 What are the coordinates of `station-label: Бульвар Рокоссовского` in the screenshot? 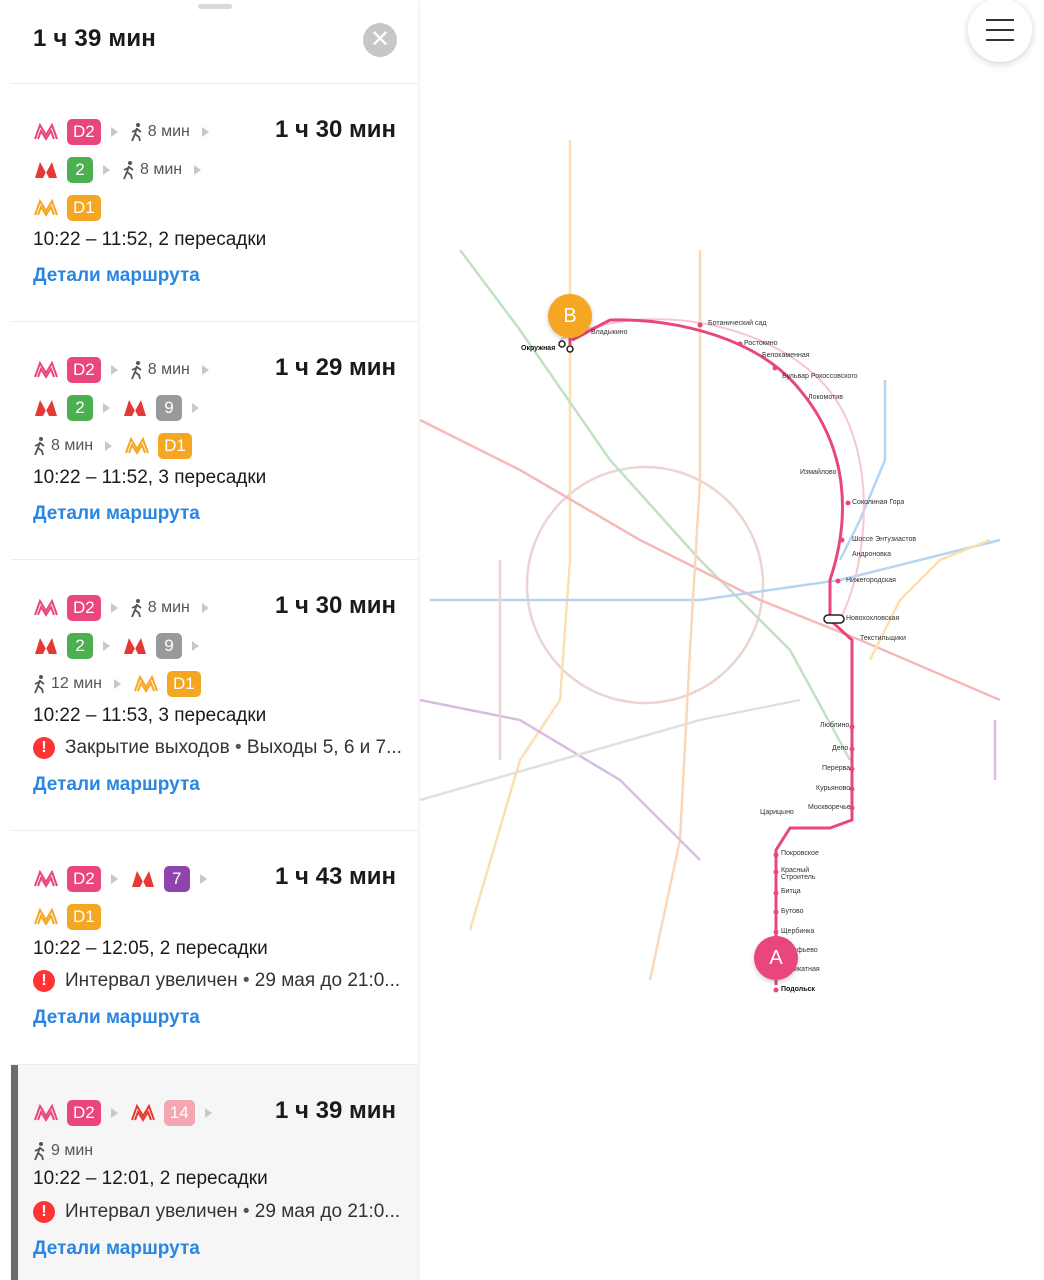 It's located at (820, 376).